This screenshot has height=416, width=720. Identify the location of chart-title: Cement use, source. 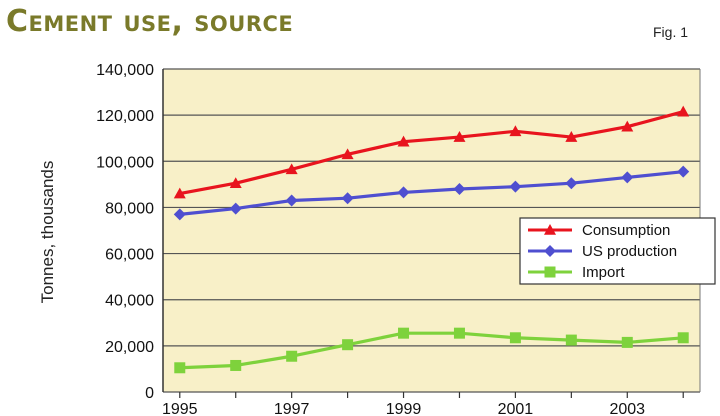
(150, 21).